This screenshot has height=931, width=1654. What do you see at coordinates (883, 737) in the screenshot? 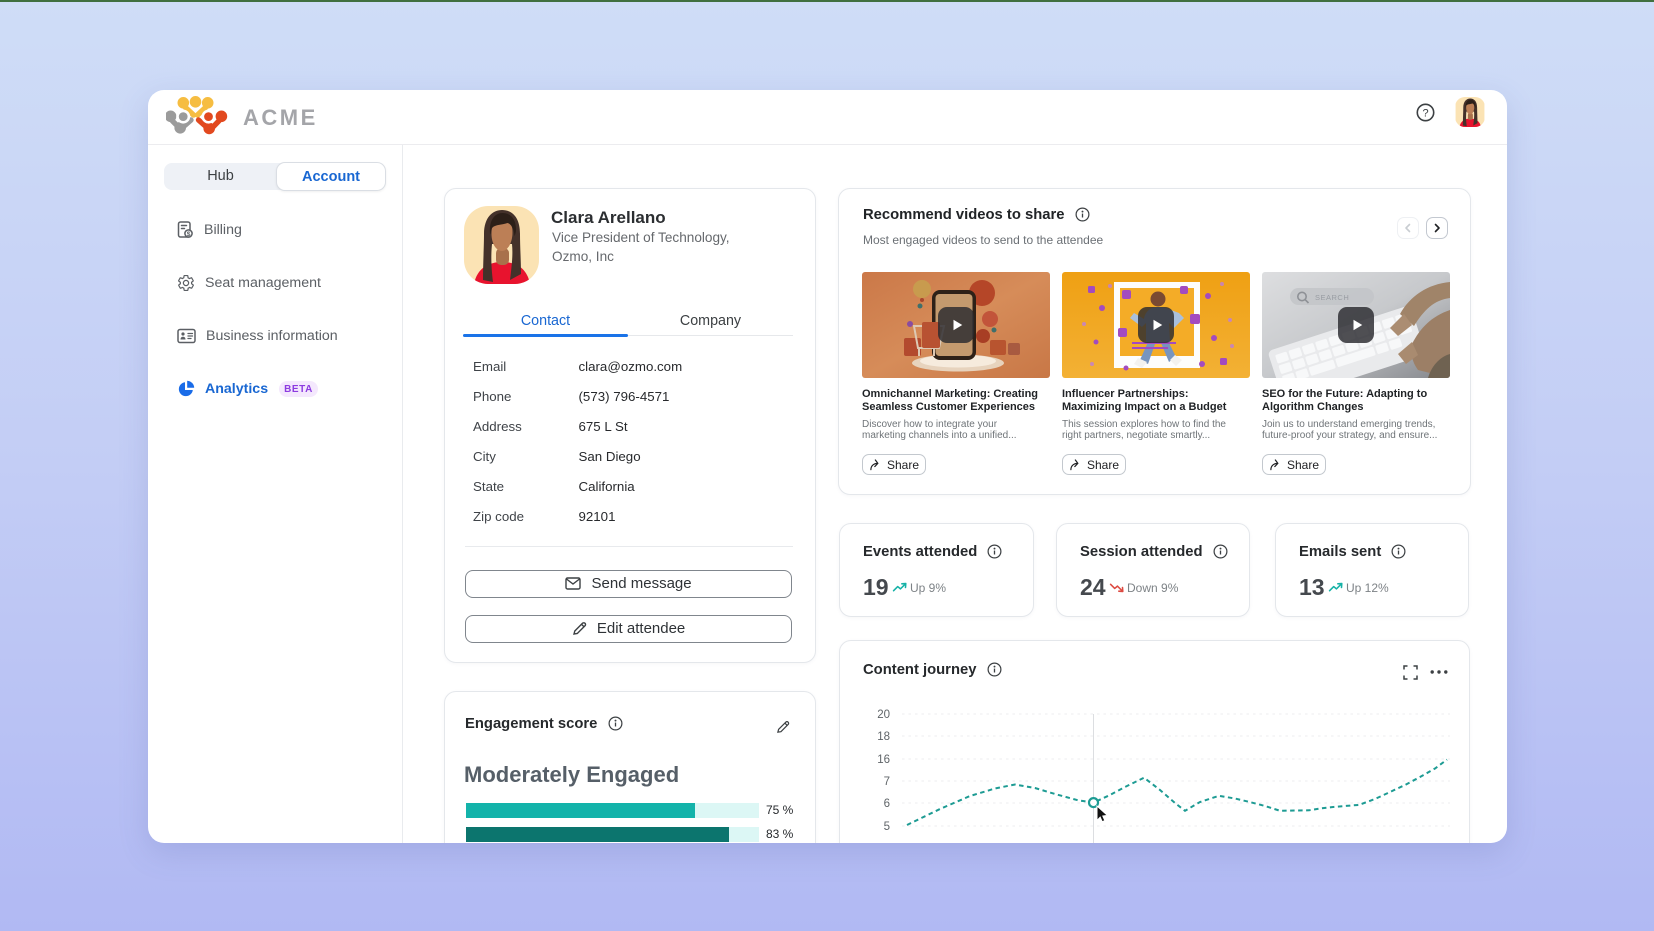
I see `svg-text: 18` at bounding box center [883, 737].